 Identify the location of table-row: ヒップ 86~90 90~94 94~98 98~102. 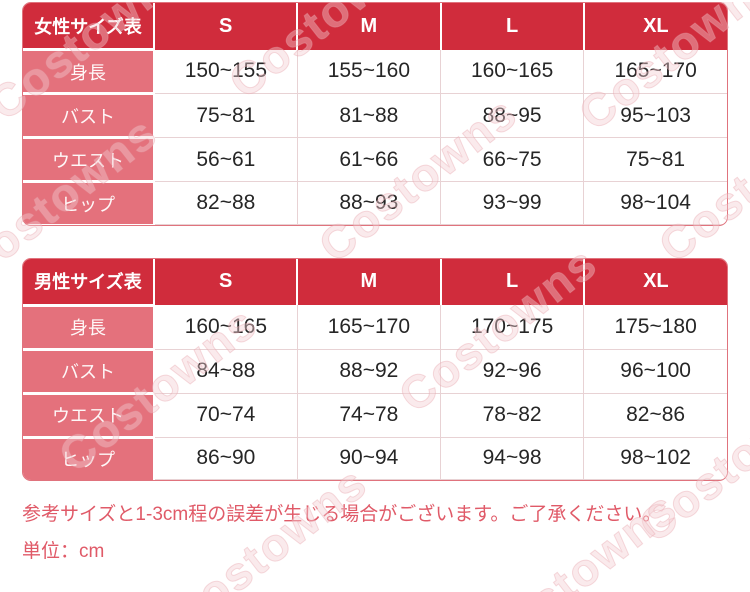
(375, 457).